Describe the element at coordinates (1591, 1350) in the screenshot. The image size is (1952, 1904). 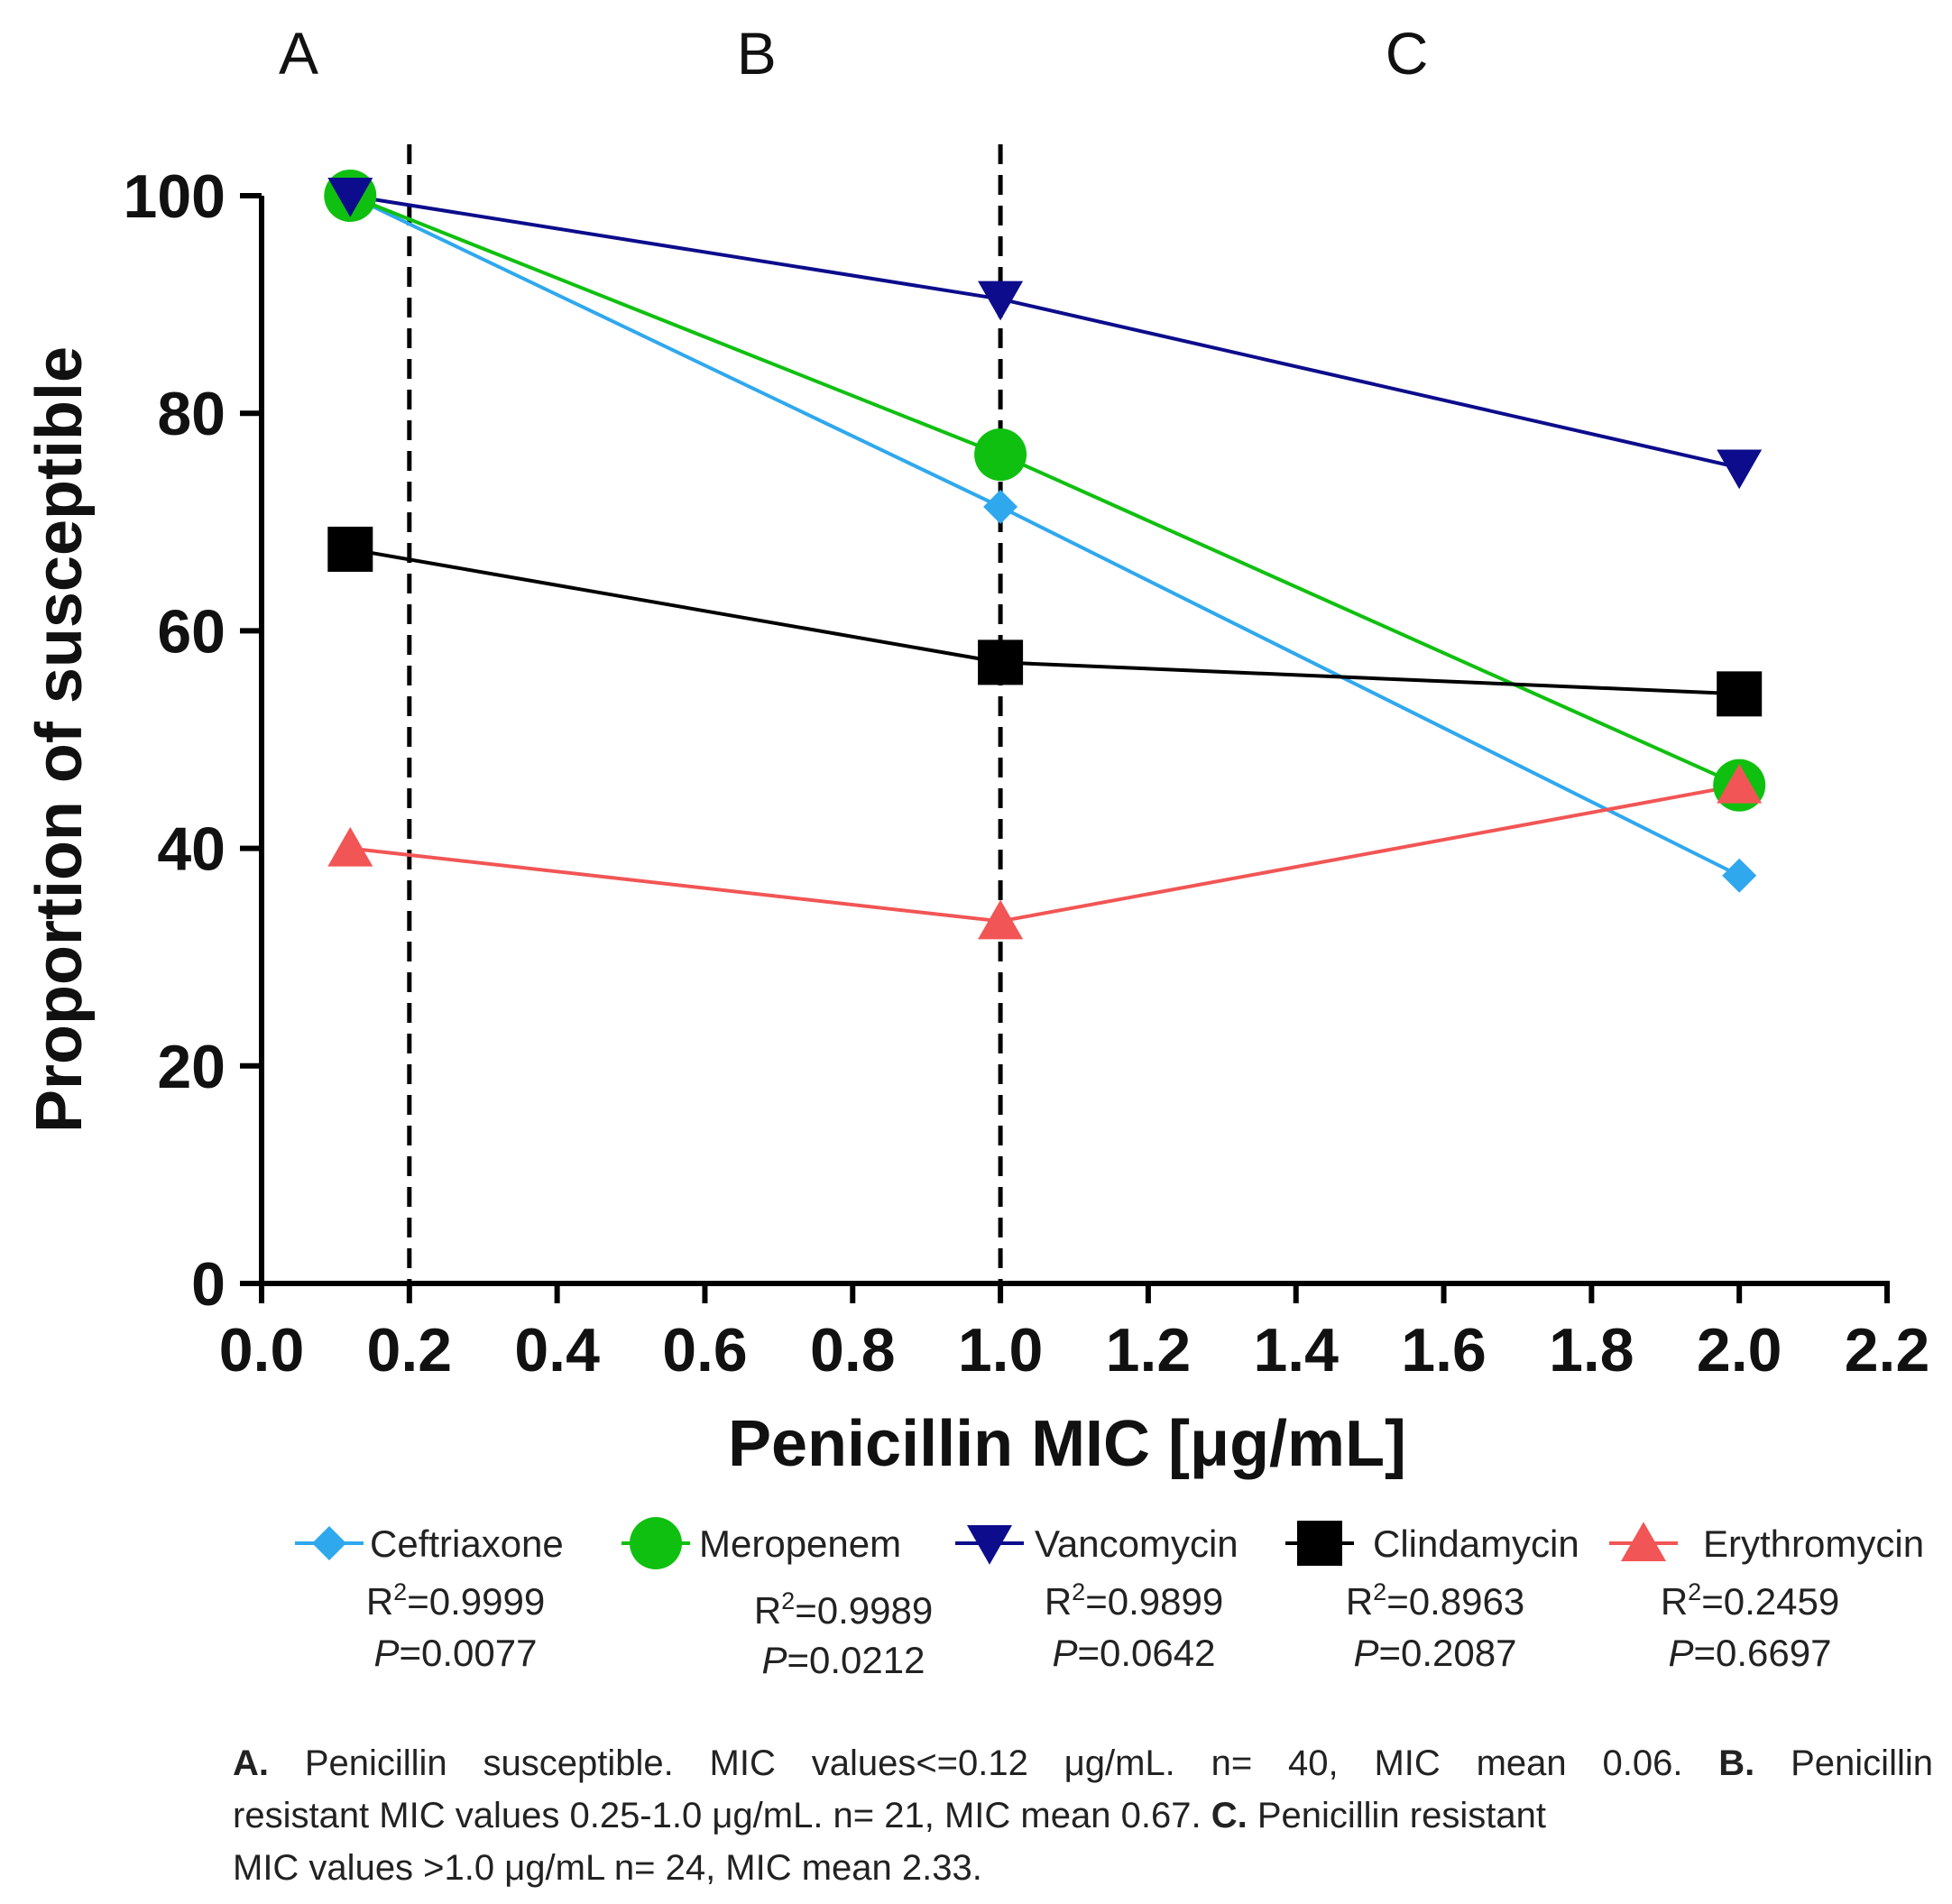
I see `x-tick-label: 1.8` at that location.